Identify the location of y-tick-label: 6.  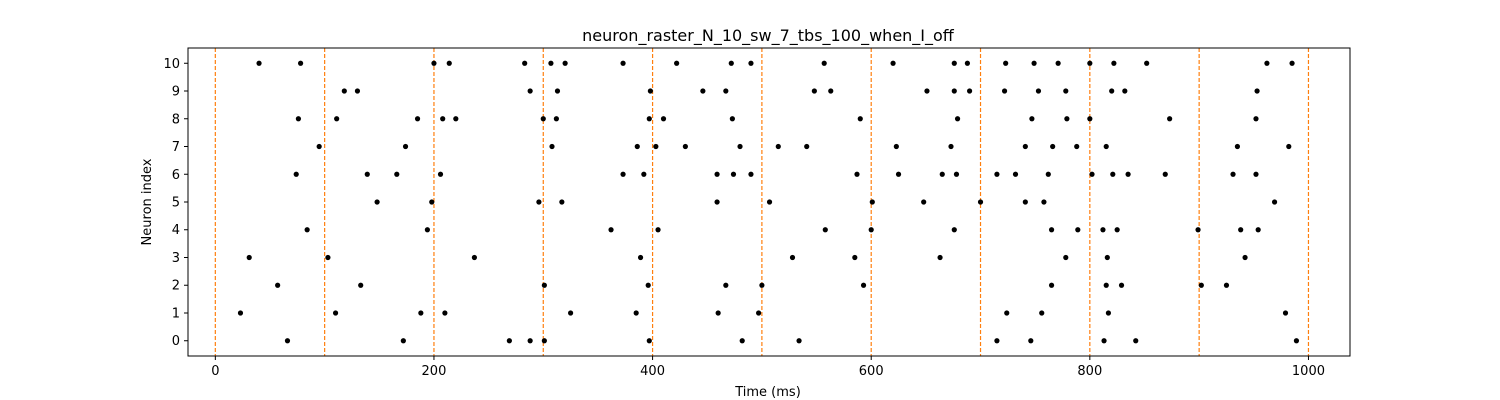
(176, 175).